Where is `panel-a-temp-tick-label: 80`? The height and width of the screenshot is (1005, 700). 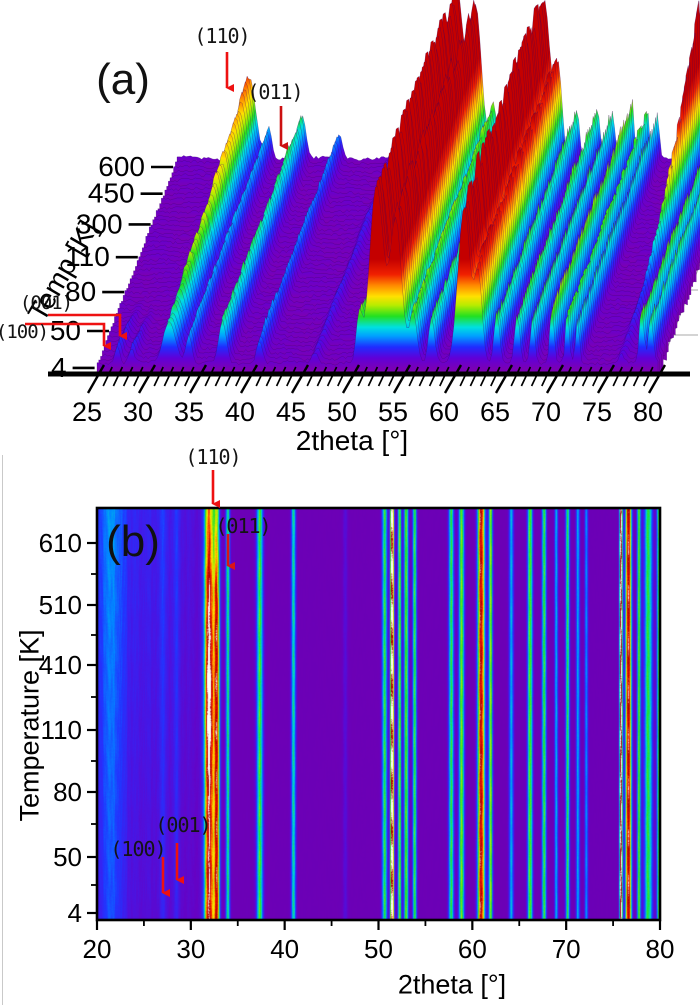 panel-a-temp-tick-label: 80 is located at coordinates (80, 291).